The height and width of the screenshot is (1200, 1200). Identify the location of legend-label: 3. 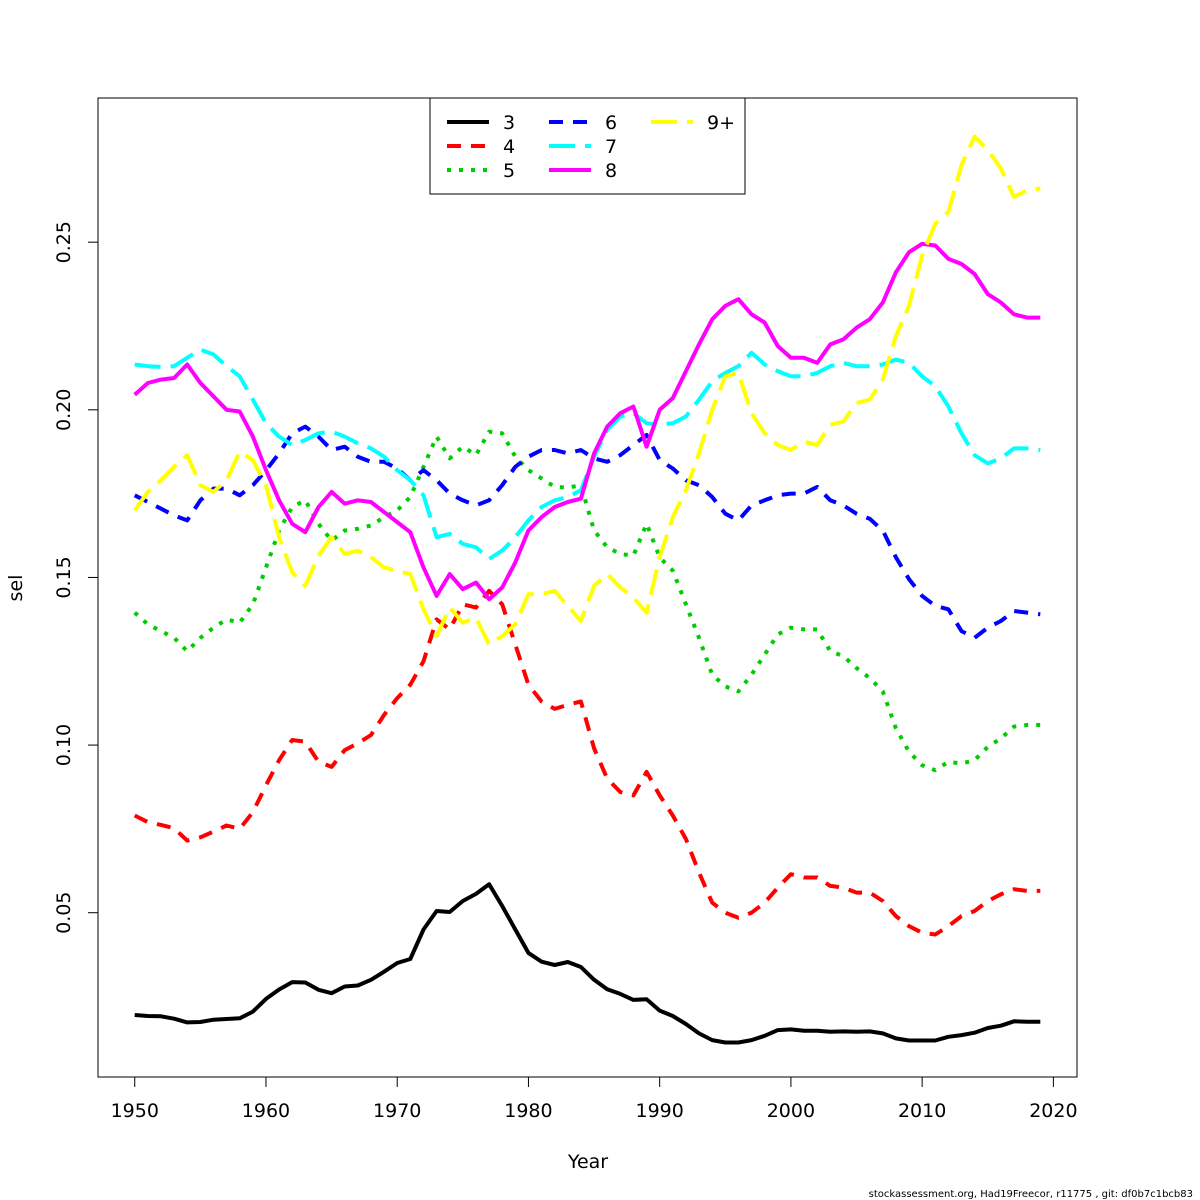
(509, 123).